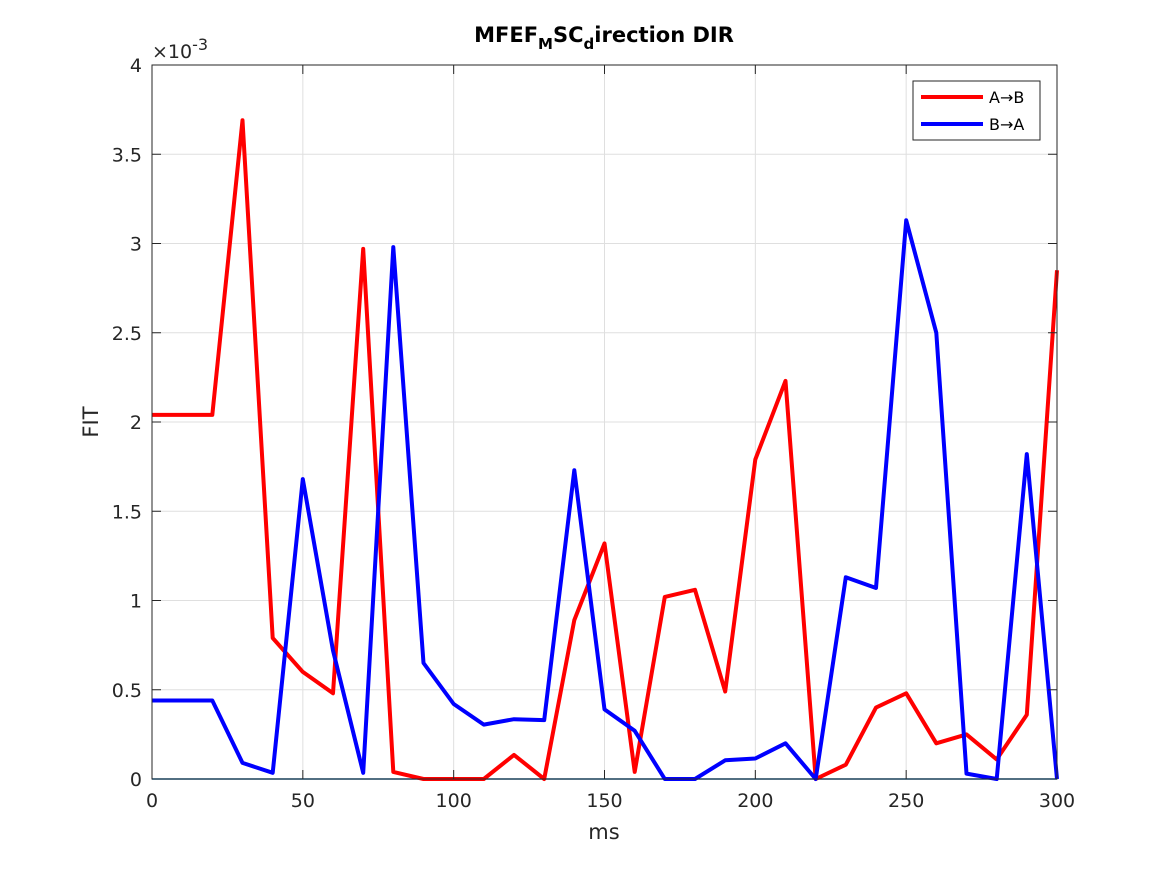 Image resolution: width=1167 pixels, height=875 pixels. I want to click on y-tick-label: 2.5, so click(127, 334).